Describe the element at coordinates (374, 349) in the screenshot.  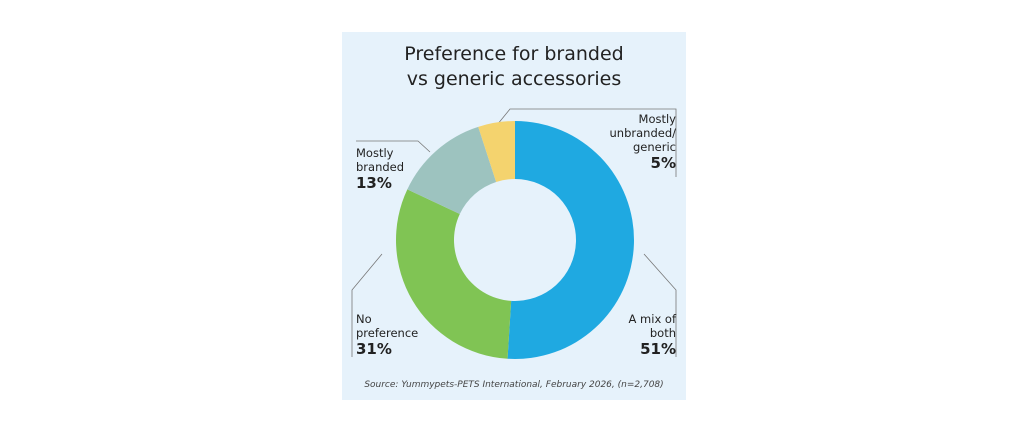
I see `value-label: 31%` at that location.